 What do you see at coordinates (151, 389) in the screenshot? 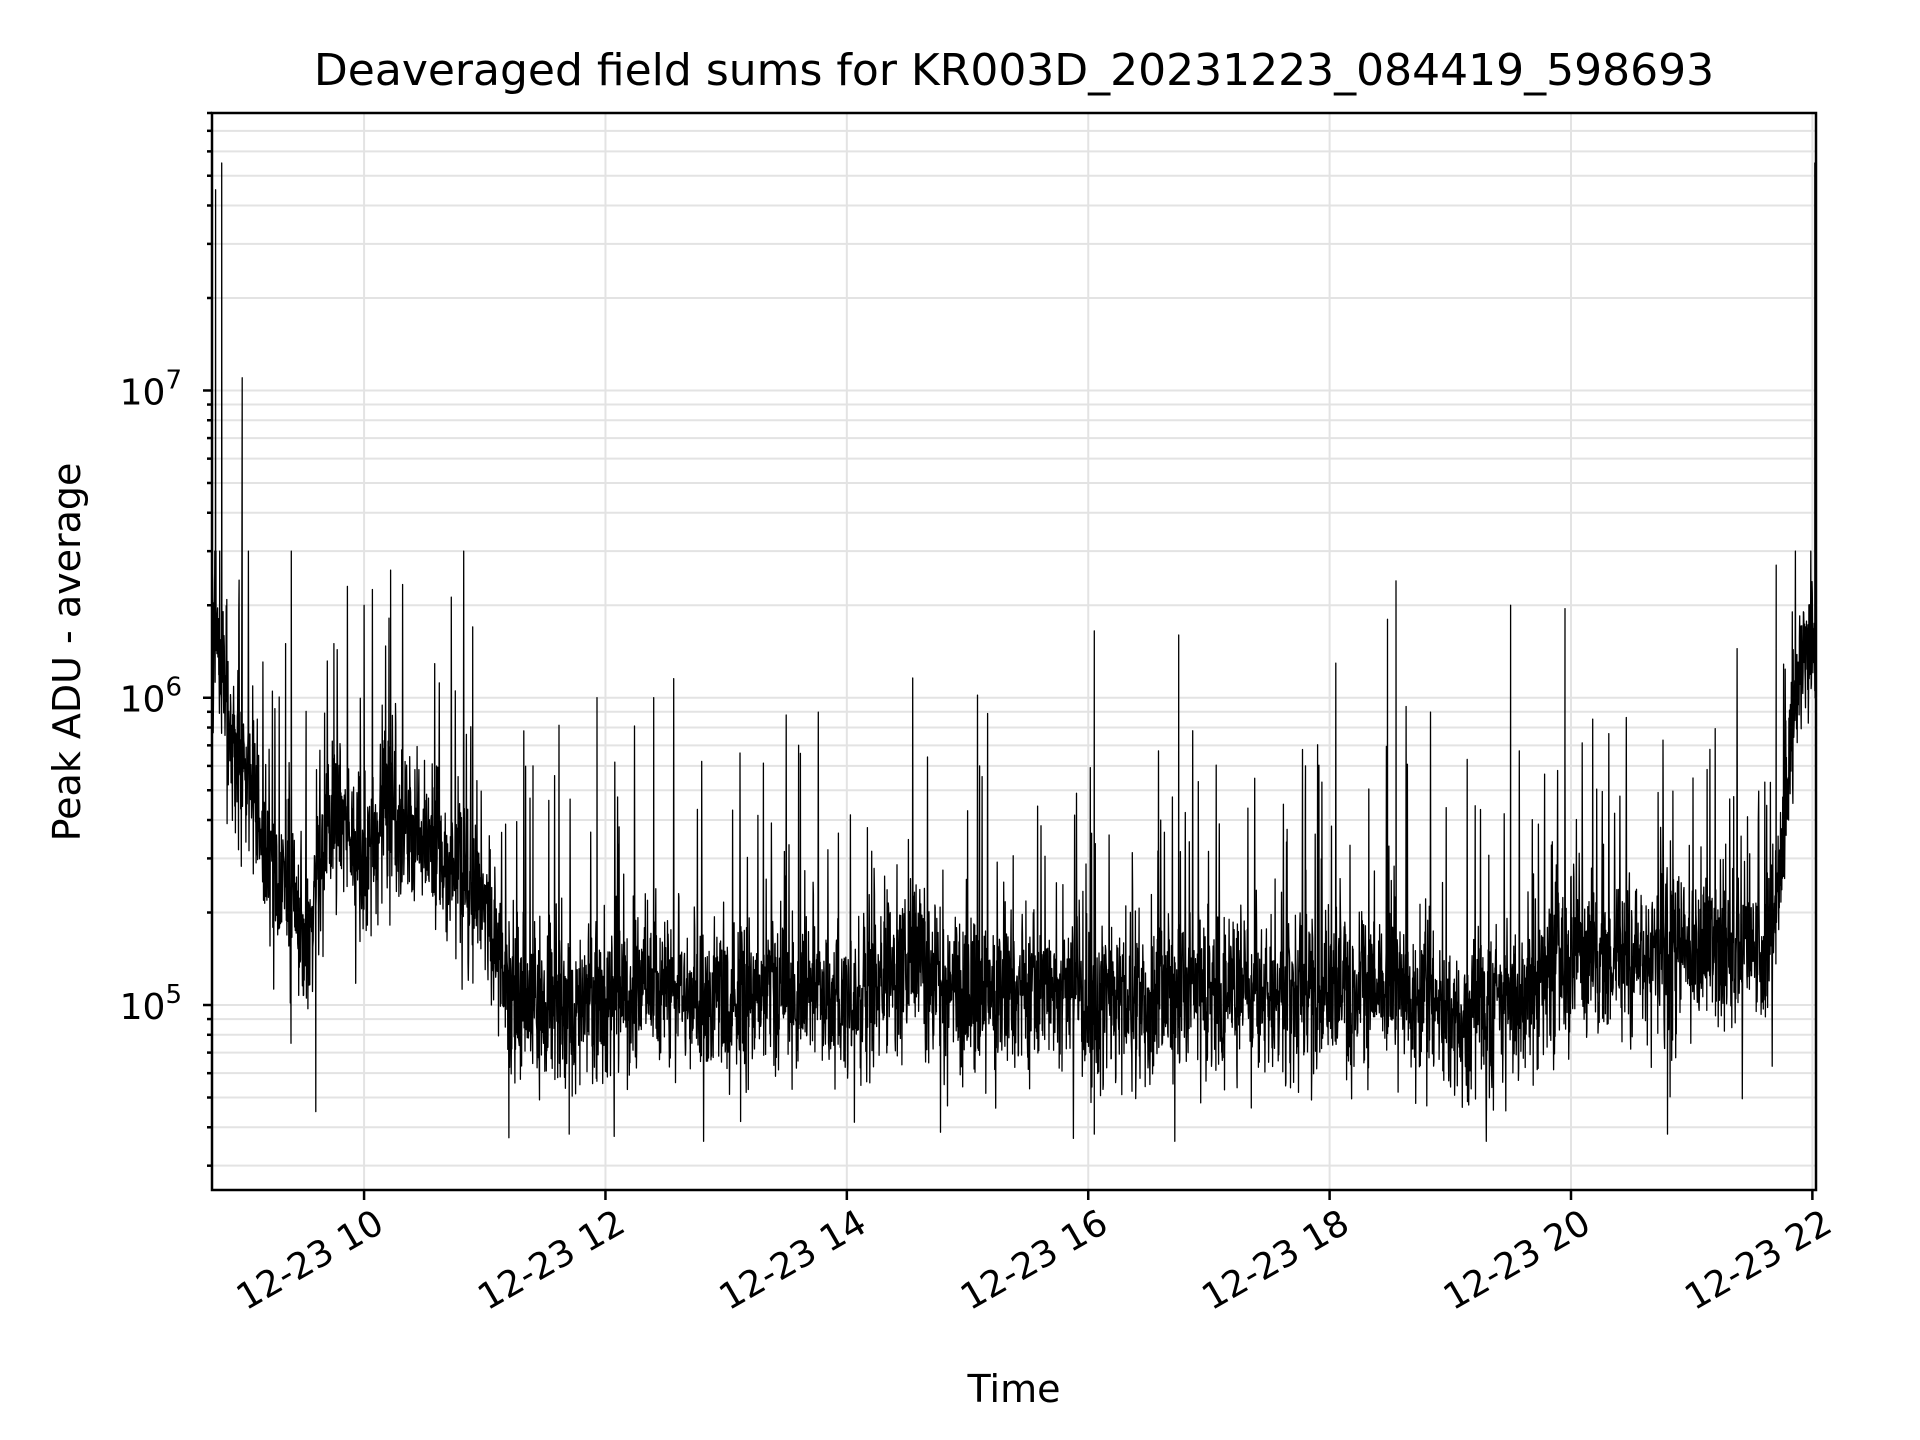
I see `y-tick-label: 10⁷` at bounding box center [151, 389].